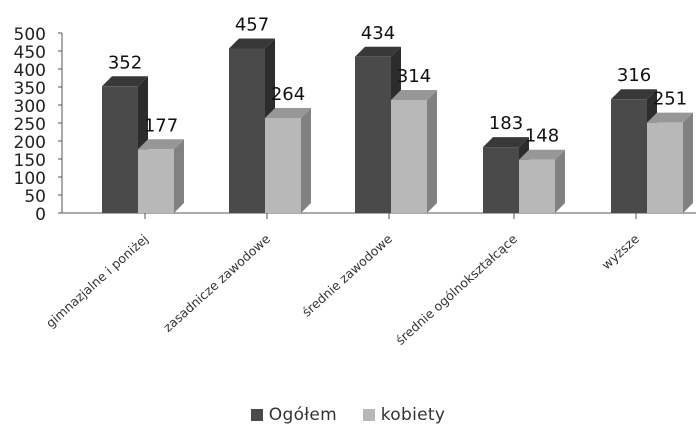 The height and width of the screenshot is (437, 696). What do you see at coordinates (161, 125) in the screenshot?
I see `bar-value-label: 177` at bounding box center [161, 125].